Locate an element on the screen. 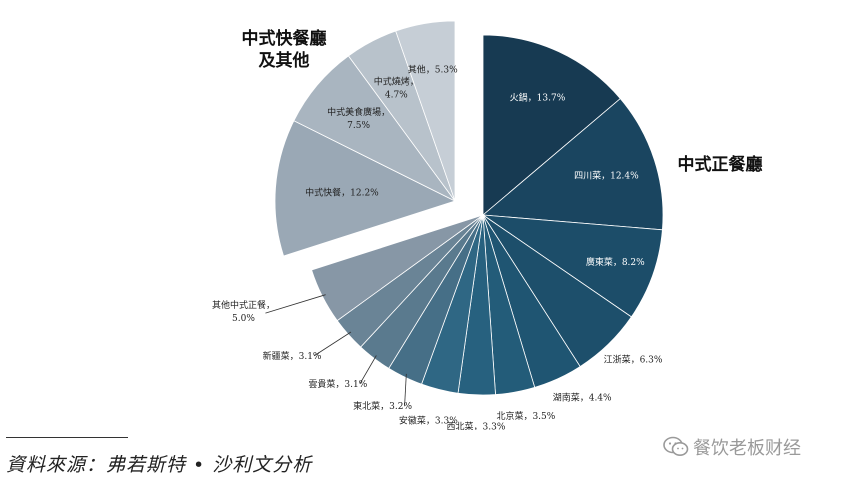  source-note: 資料來源：弗若斯特 • 沙利文分析 is located at coordinates (159, 465).